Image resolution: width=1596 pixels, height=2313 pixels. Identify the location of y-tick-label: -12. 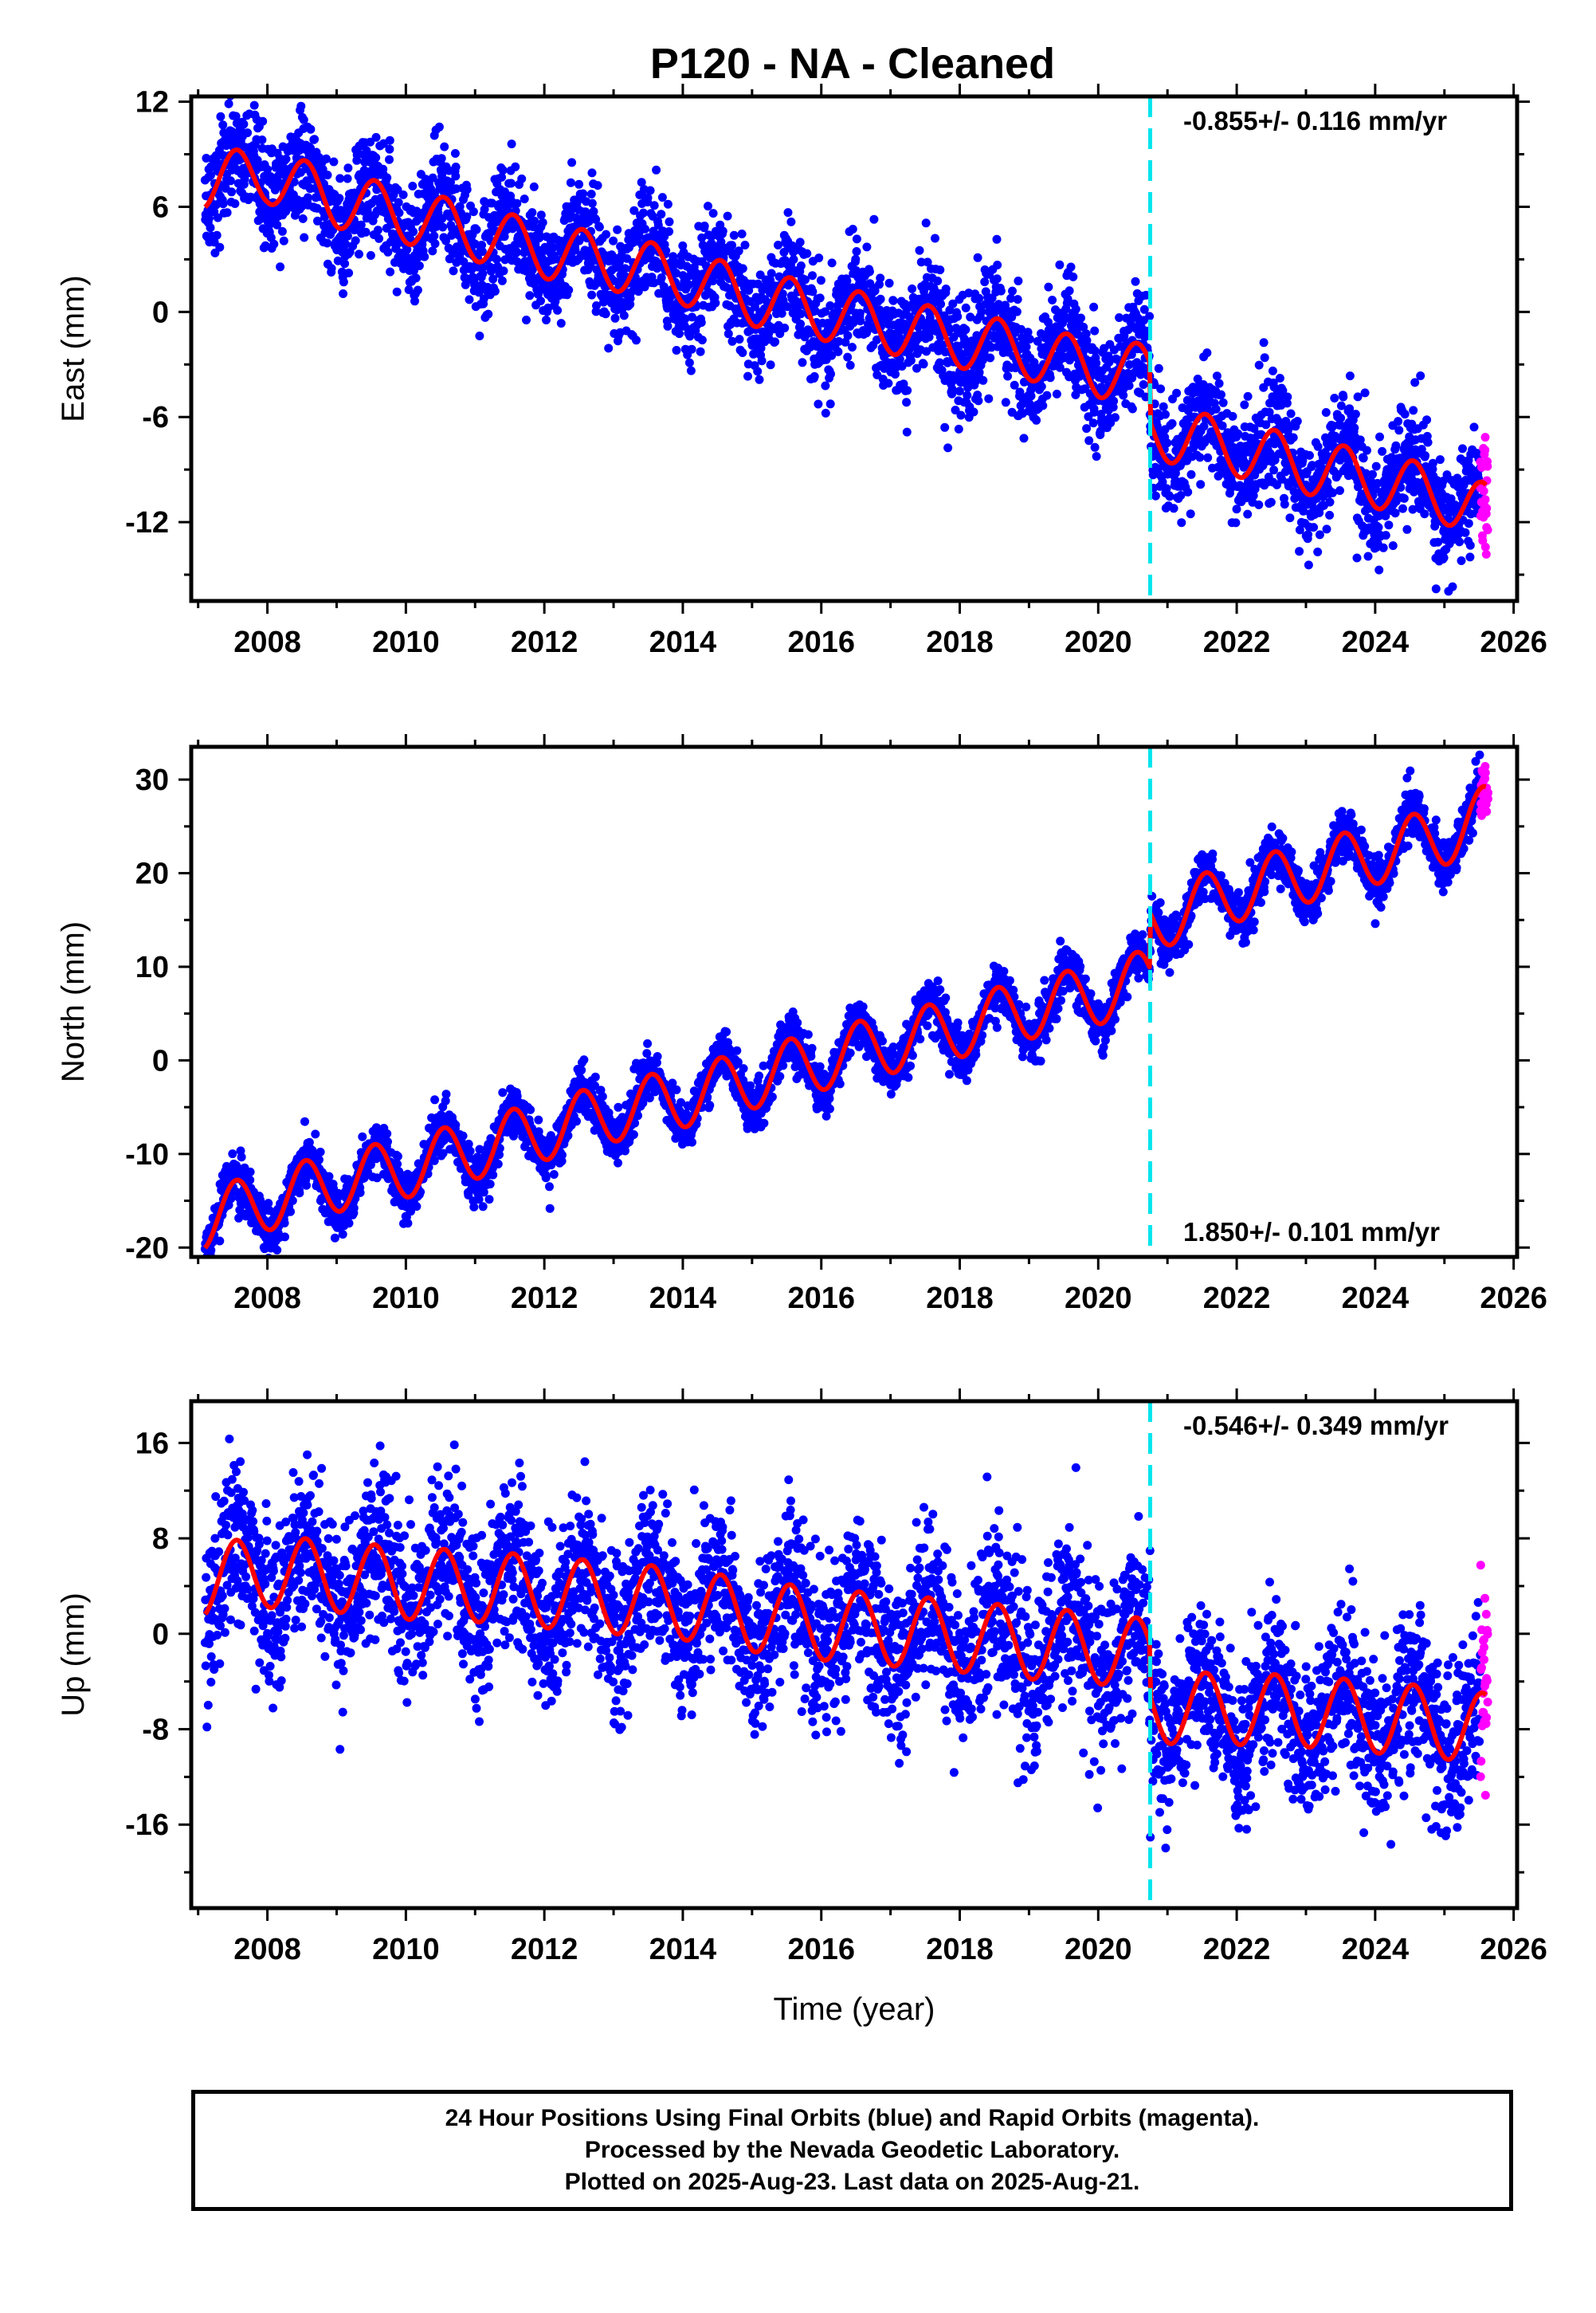
(147, 523).